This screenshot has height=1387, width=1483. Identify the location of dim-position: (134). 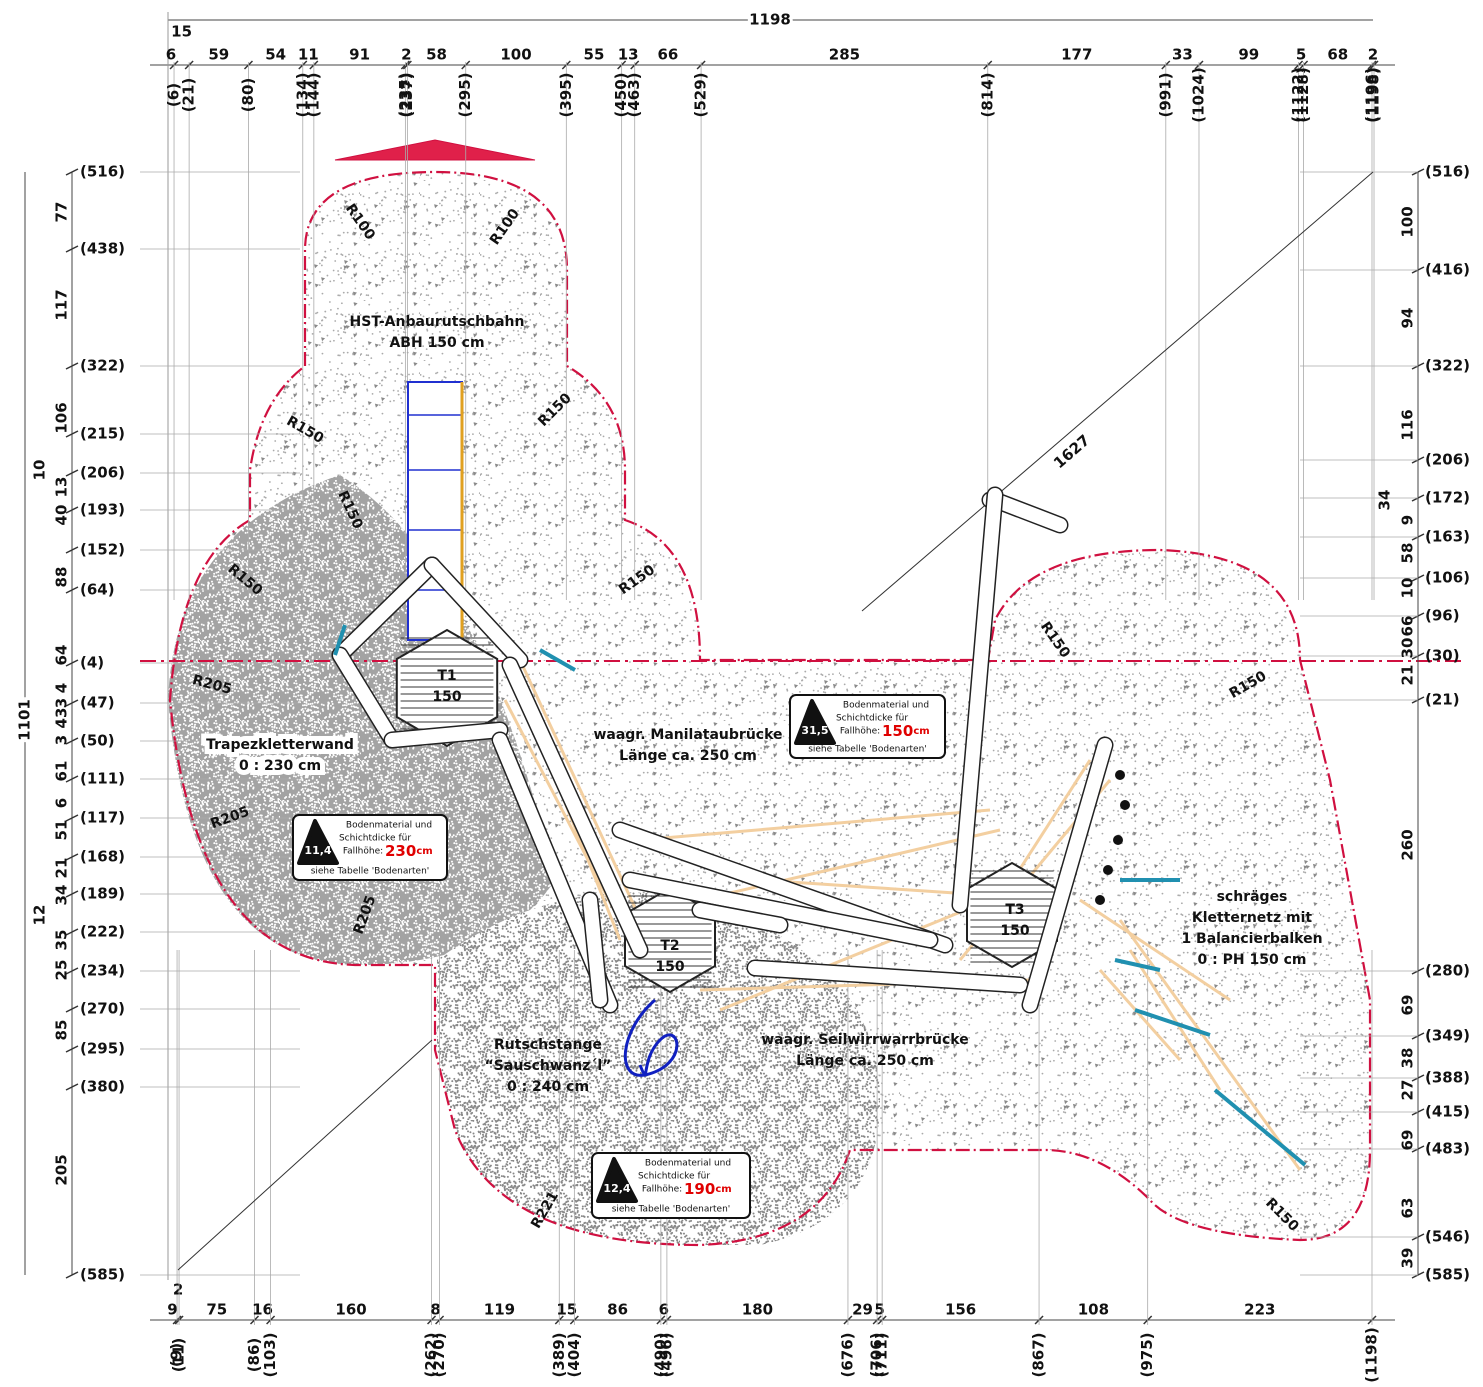
(302, 94).